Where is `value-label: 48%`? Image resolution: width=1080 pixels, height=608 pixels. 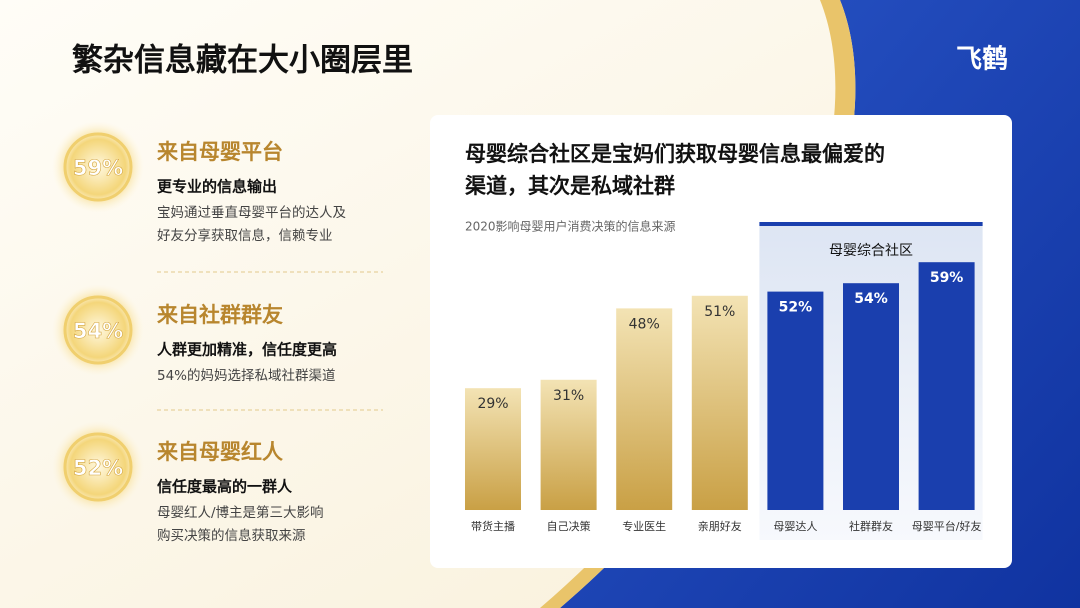 value-label: 48% is located at coordinates (644, 324).